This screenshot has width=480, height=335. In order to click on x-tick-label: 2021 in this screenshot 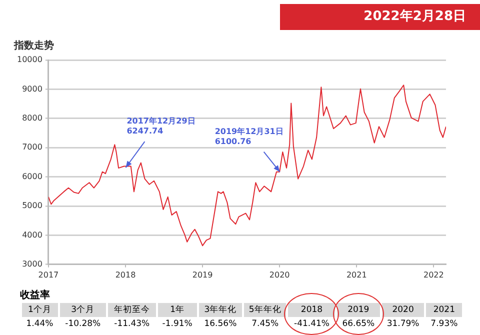, I will do `click(356, 275)`.